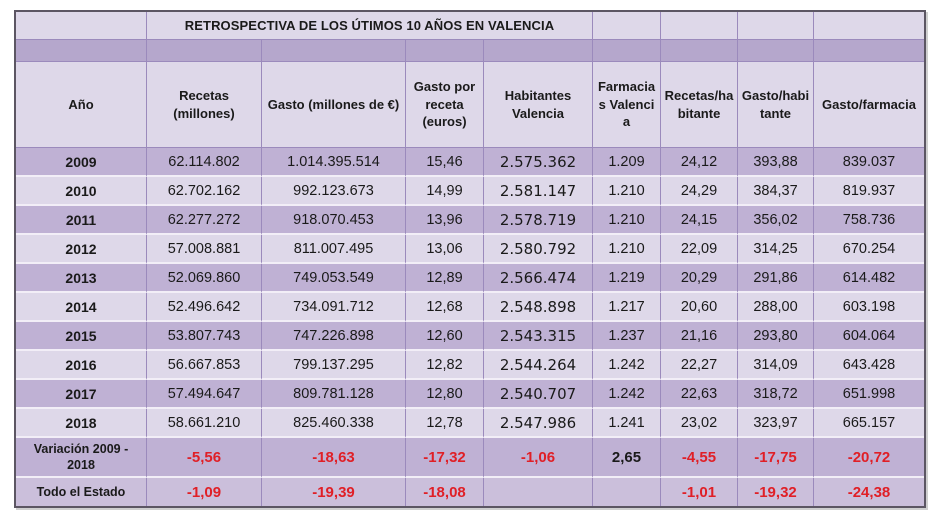 The image size is (936, 520). I want to click on value-cell: 53.807.743, so click(204, 336).